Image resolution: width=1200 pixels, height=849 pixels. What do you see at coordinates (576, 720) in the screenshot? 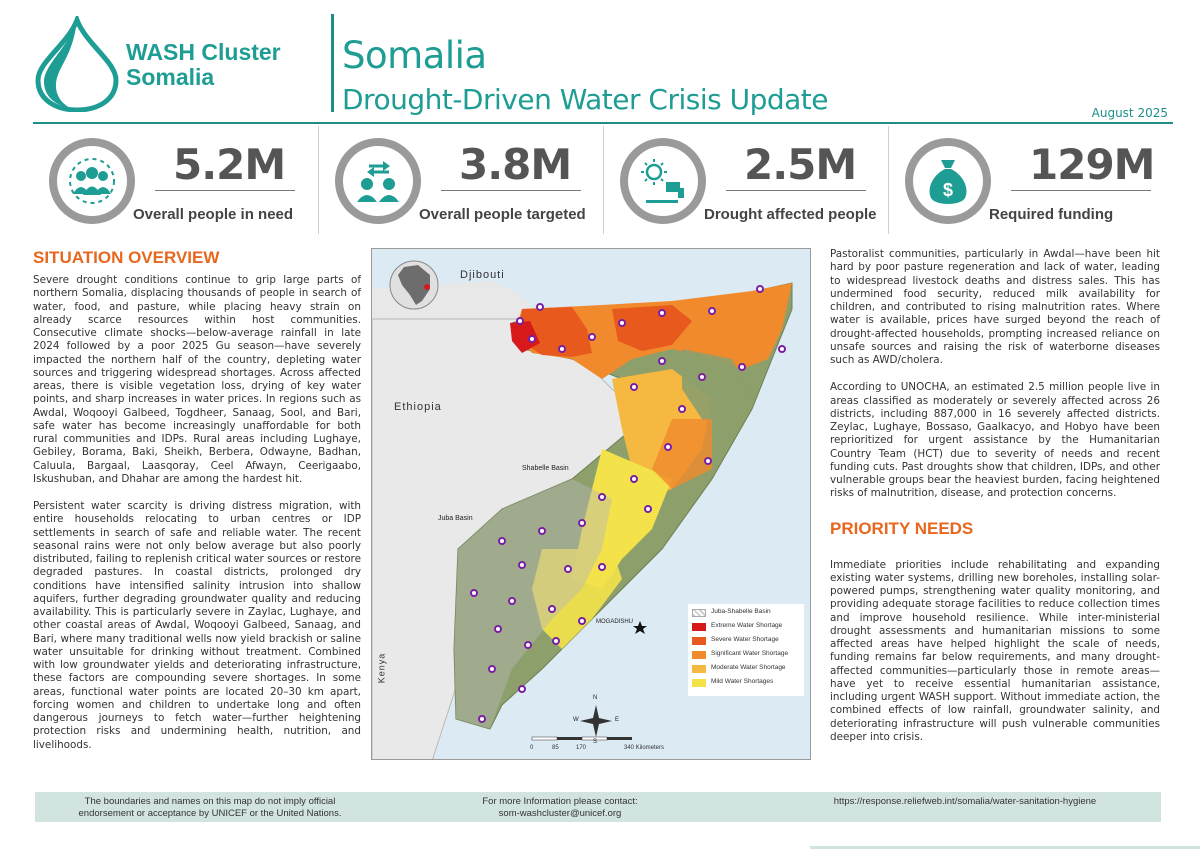
I see `compass-west: W` at bounding box center [576, 720].